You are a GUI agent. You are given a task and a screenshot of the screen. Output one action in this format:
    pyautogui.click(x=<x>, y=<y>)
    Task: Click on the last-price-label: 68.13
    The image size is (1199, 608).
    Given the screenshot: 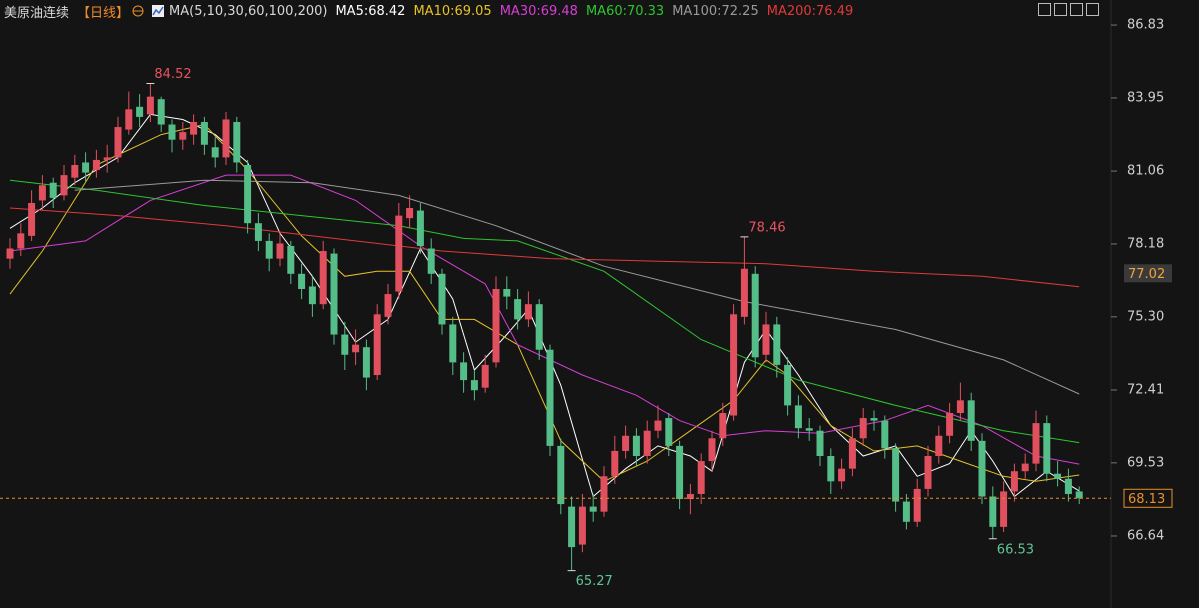 What is the action you would take?
    pyautogui.click(x=1146, y=499)
    